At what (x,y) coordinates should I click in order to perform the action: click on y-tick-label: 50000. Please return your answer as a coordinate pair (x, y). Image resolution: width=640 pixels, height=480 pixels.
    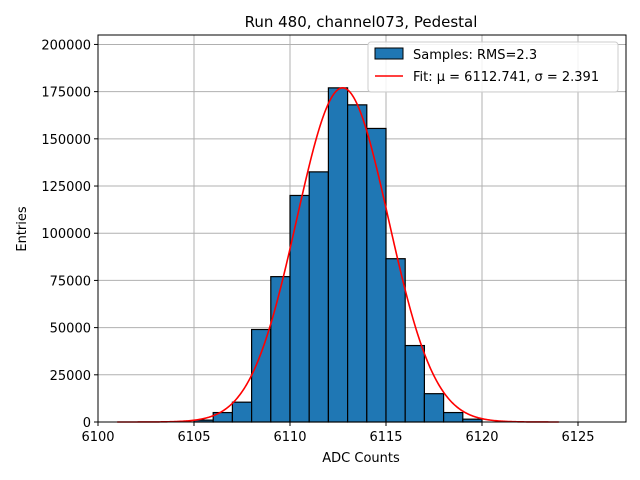
    Looking at the image, I should click on (70, 329).